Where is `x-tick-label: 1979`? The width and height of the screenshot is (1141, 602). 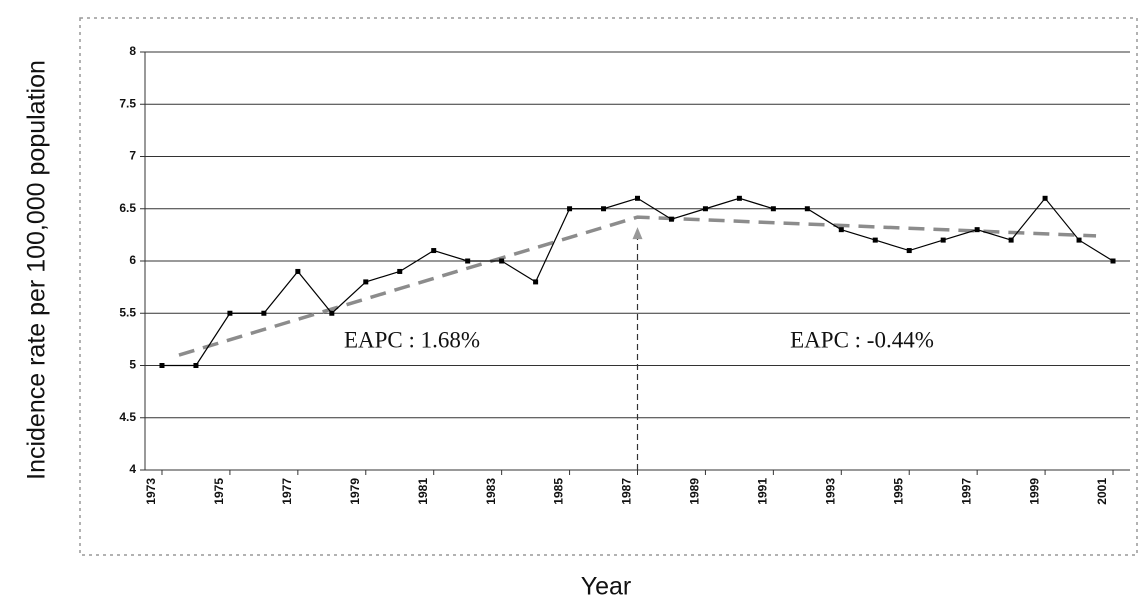 x-tick-label: 1979 is located at coordinates (355, 491).